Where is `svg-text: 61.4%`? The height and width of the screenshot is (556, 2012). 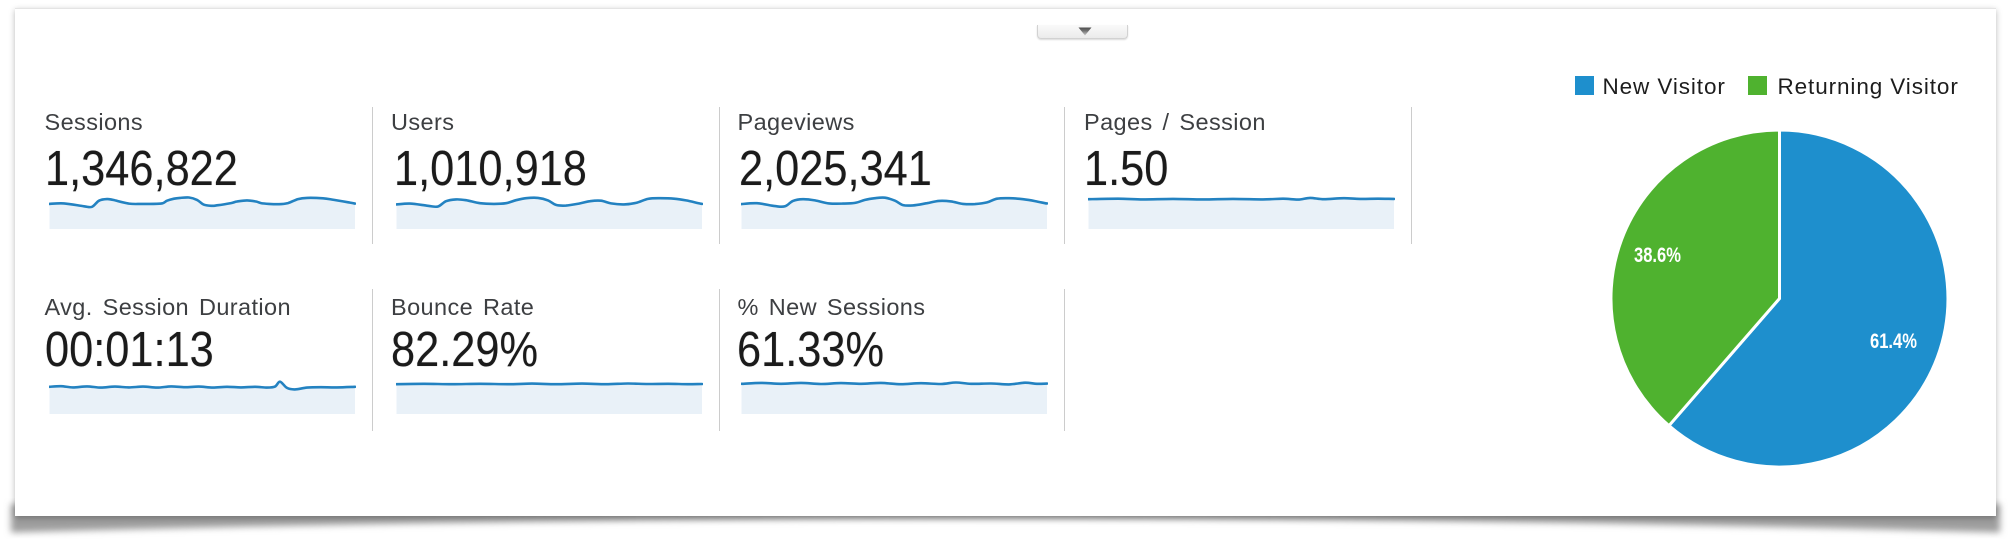
svg-text: 61.4% is located at coordinates (1893, 341).